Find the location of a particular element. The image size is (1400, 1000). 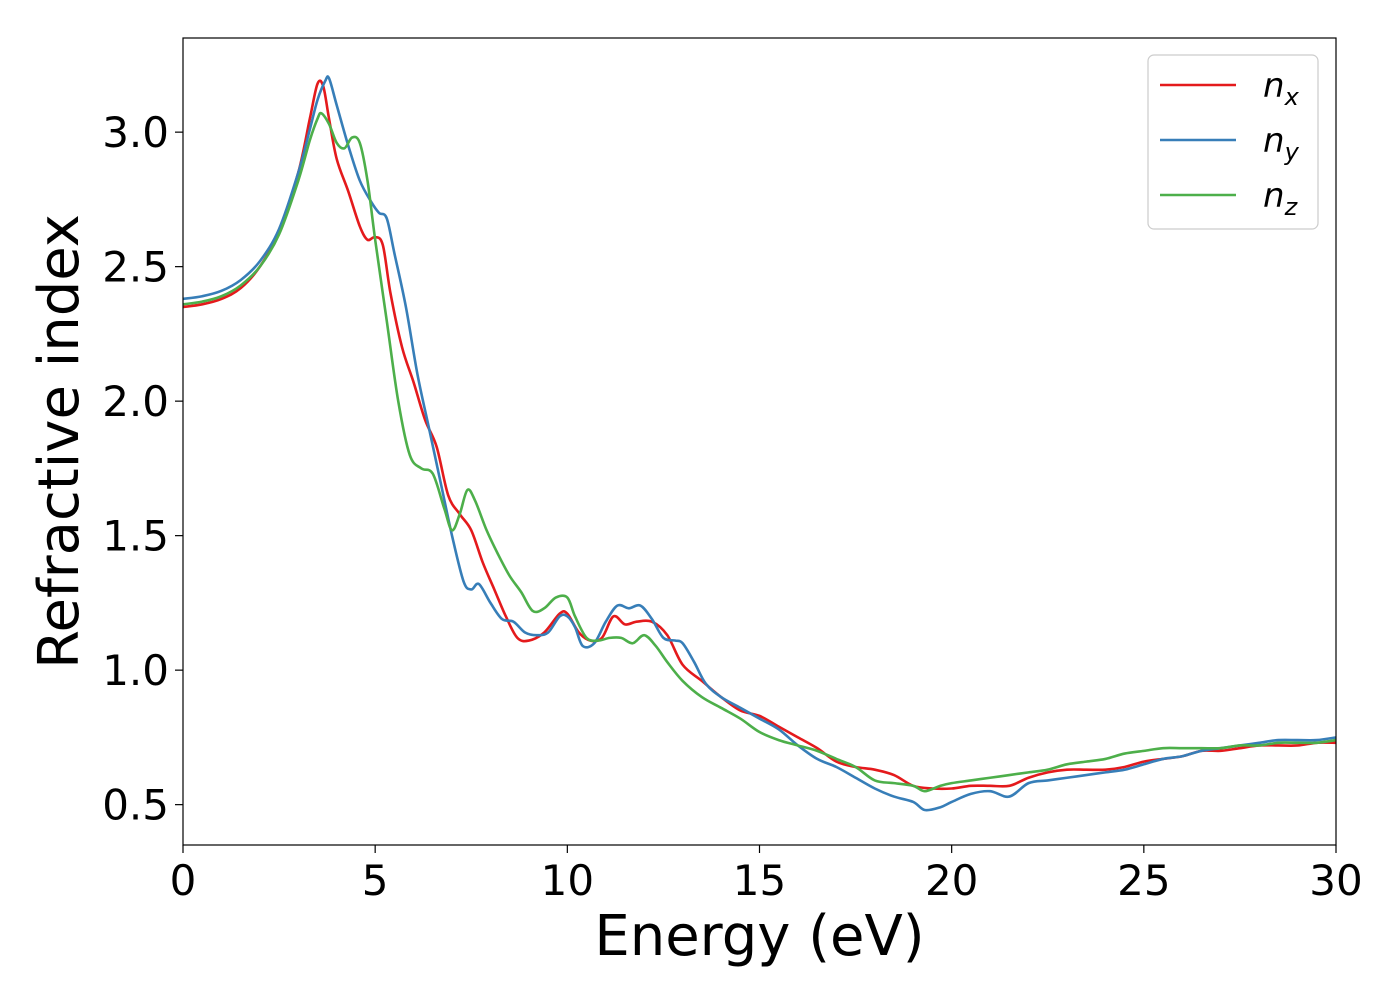

y-tick-label: 2.5 is located at coordinates (135, 267).